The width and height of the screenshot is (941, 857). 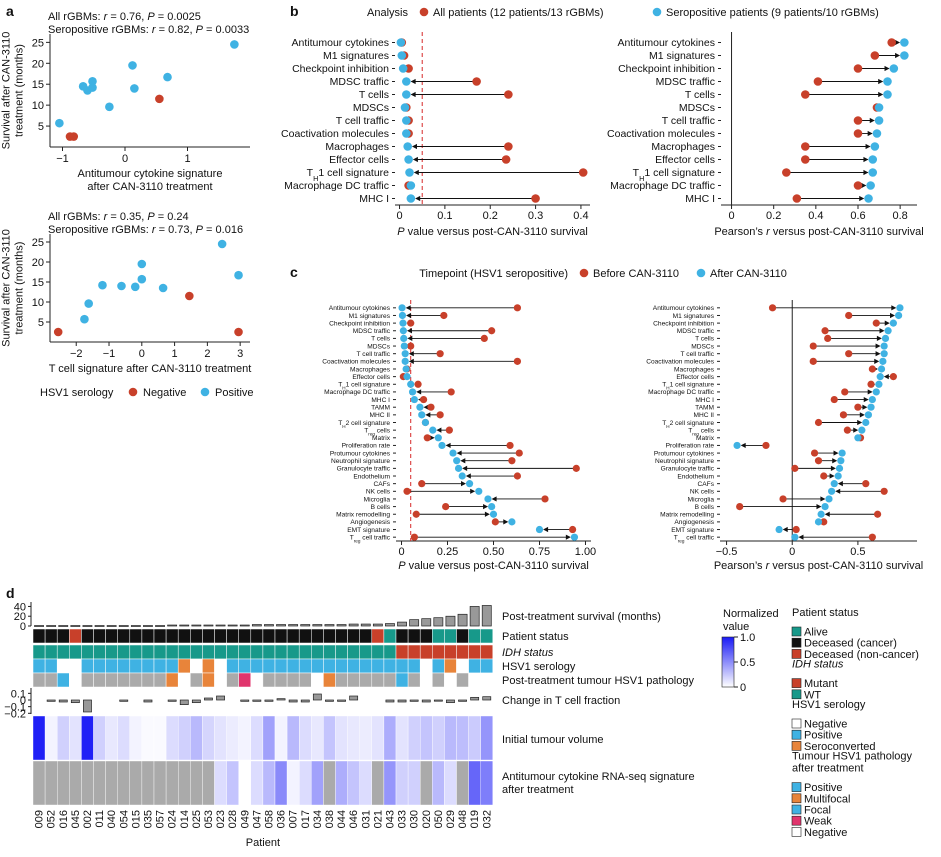 What do you see at coordinates (411, 323) in the screenshot?
I see `dot-before-checkpoint-inhibition` at bounding box center [411, 323].